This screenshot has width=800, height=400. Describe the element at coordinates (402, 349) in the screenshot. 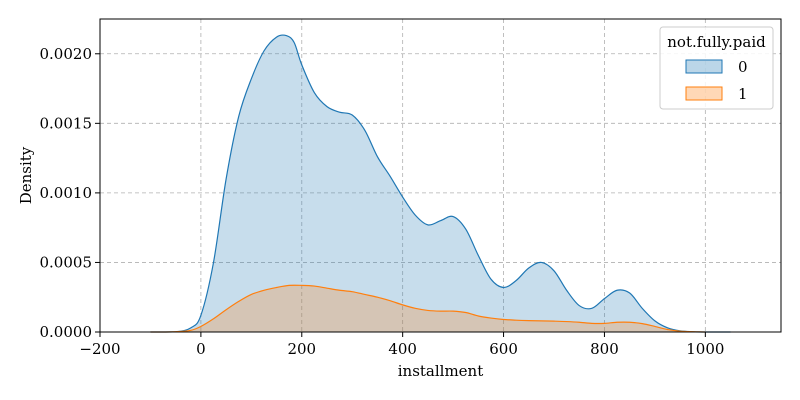

I see `x-tick-label: 400` at that location.